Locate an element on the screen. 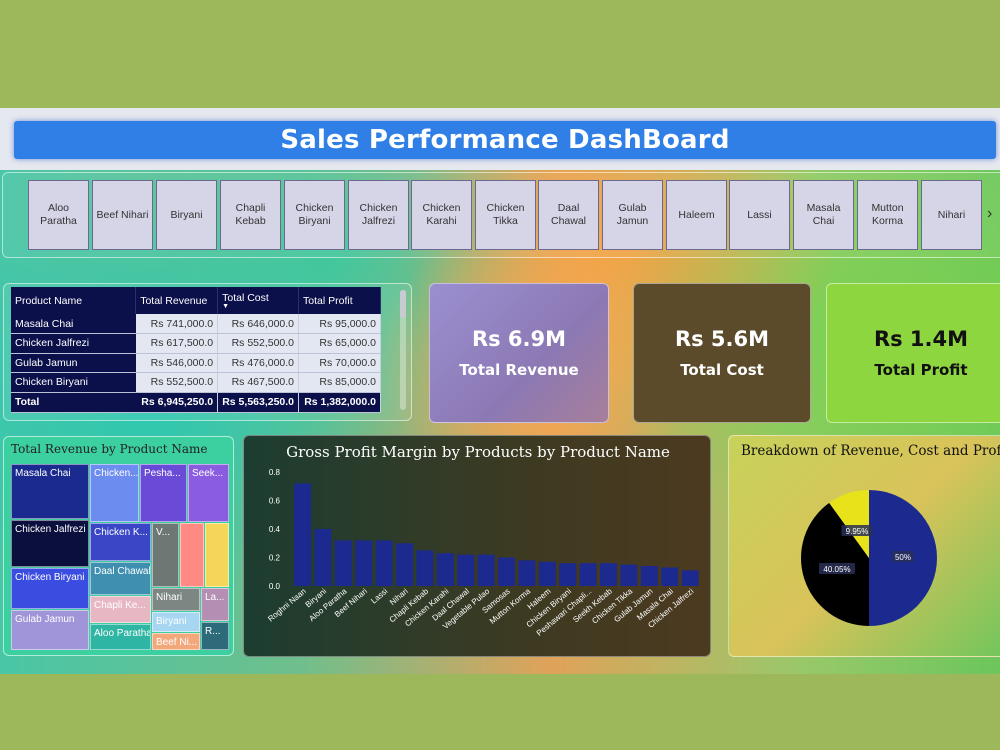  slicer-item-label: Chicken Karahi is located at coordinates (441, 214).